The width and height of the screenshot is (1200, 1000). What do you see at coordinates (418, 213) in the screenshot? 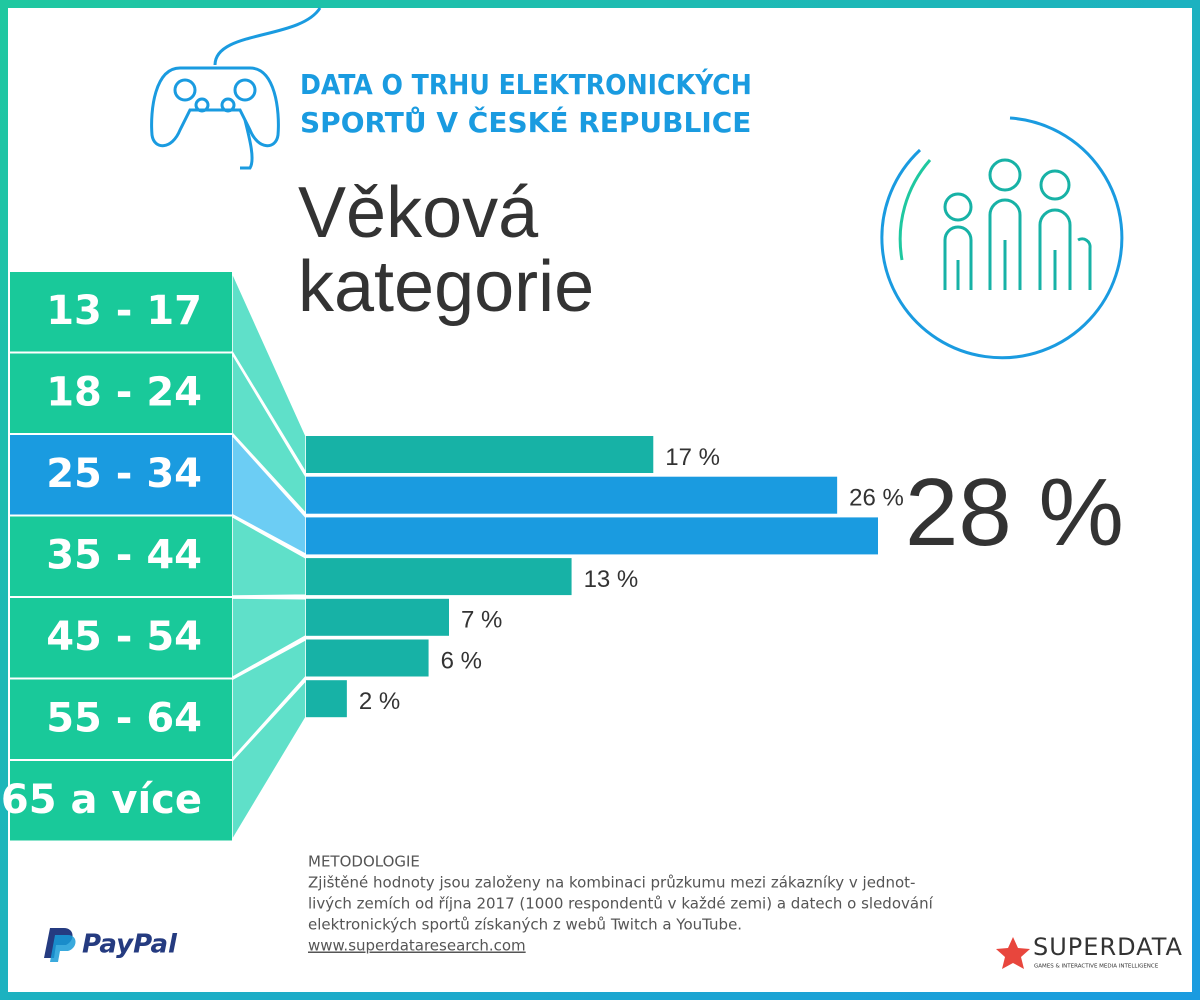
I see `chart-title: Věková` at bounding box center [418, 213].